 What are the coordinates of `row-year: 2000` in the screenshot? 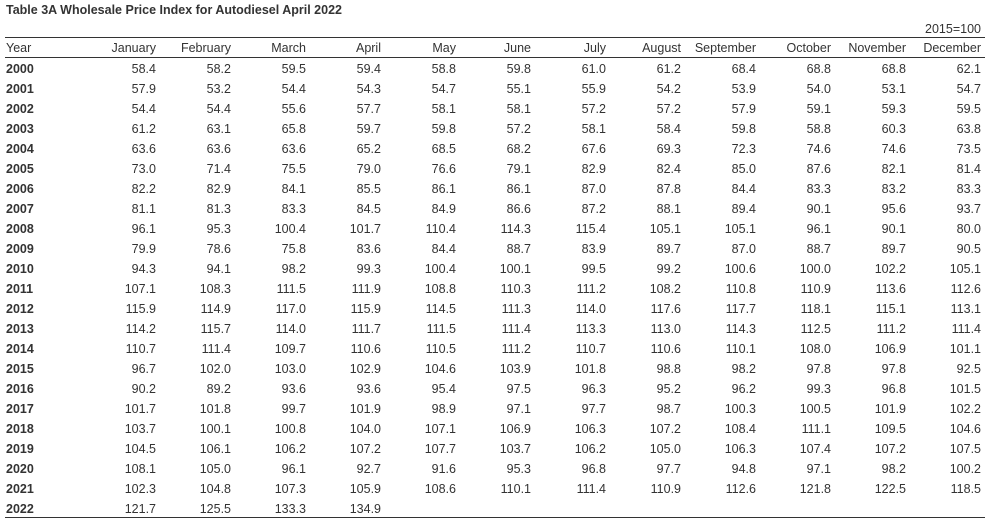 It's located at (20, 69).